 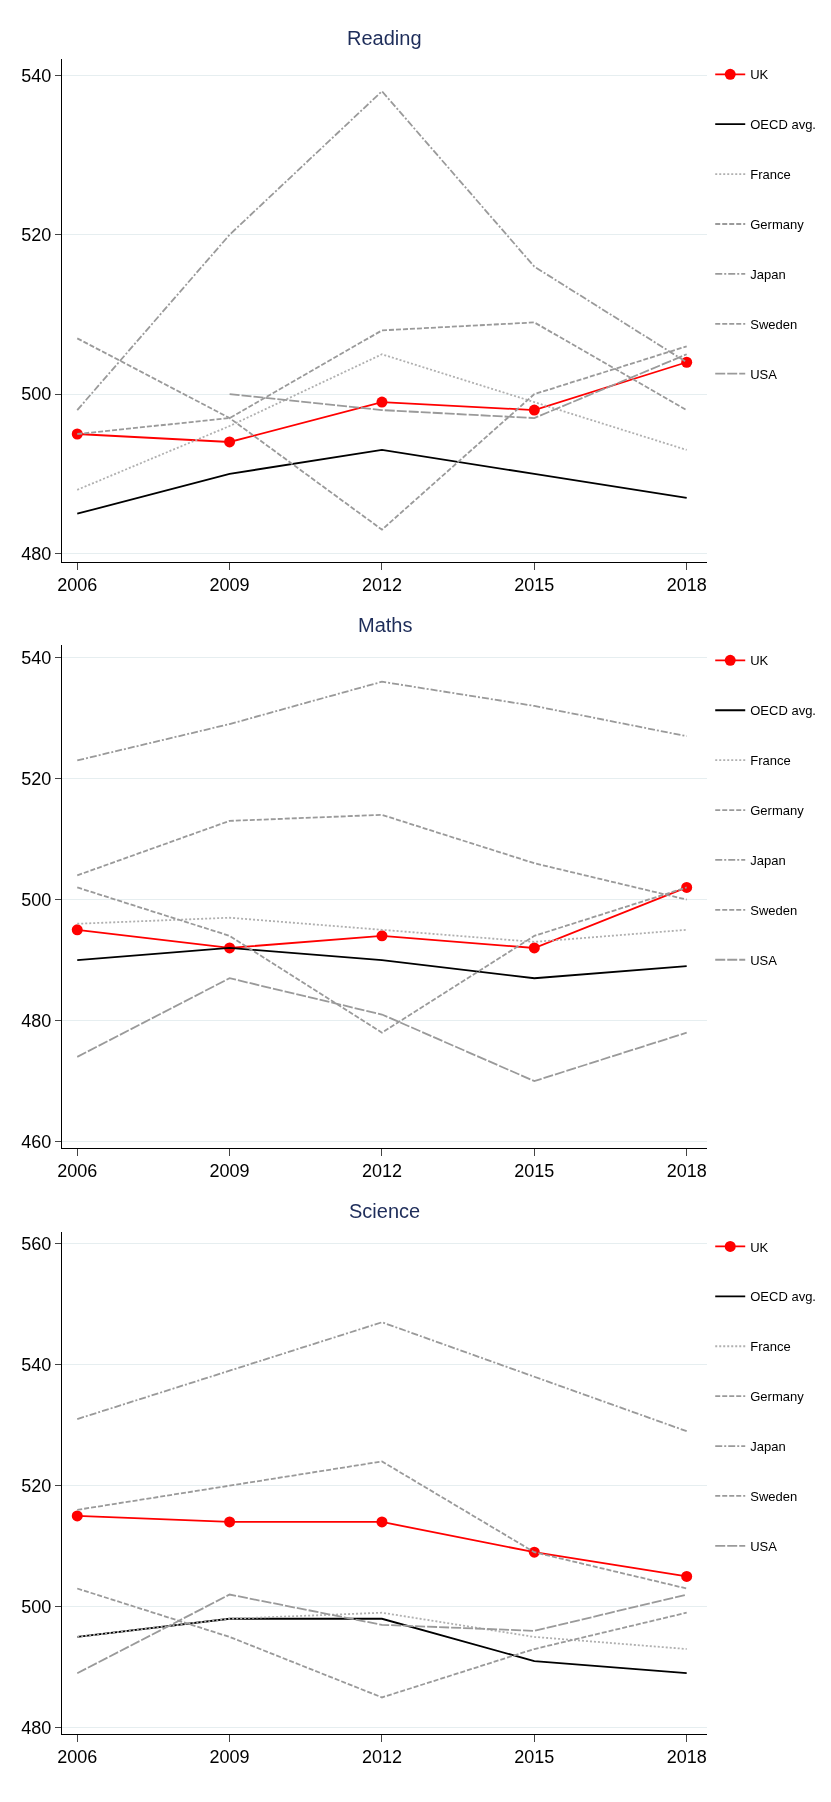 I want to click on chart-title: Maths, so click(x=385, y=625).